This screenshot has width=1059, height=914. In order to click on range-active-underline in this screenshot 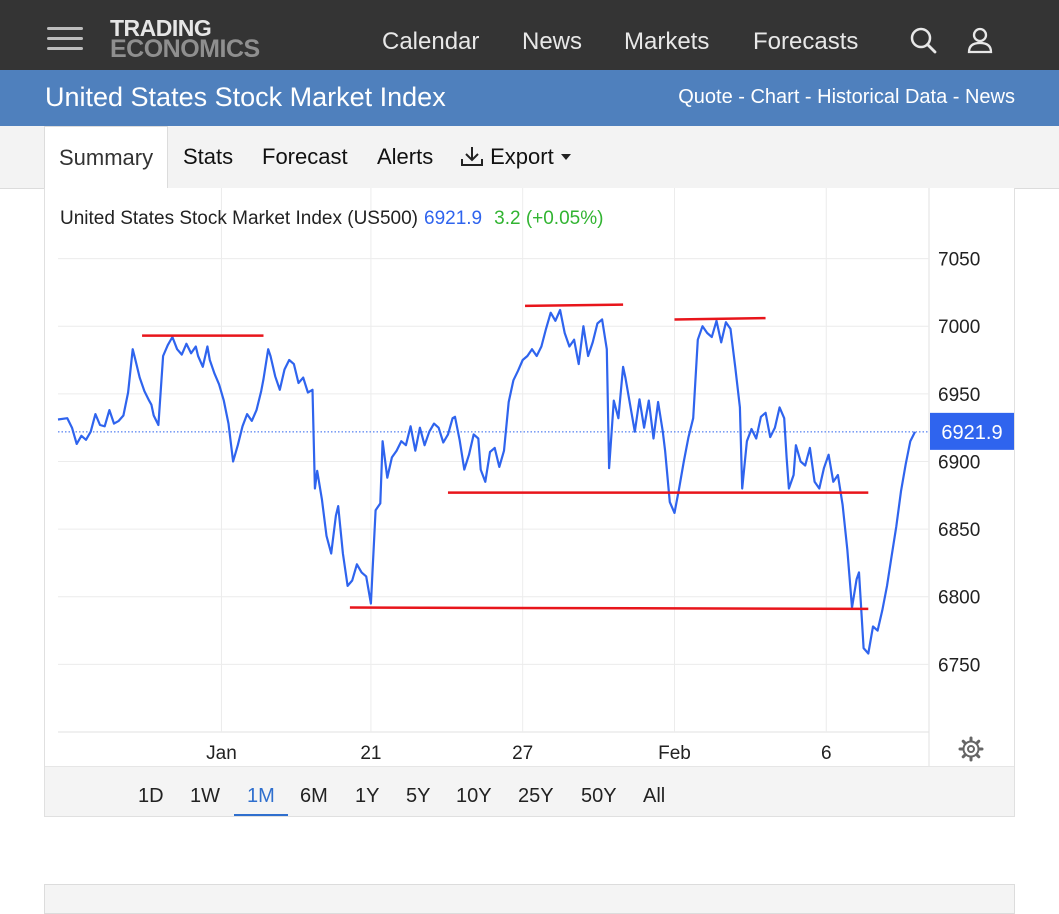, I will do `click(261, 815)`.